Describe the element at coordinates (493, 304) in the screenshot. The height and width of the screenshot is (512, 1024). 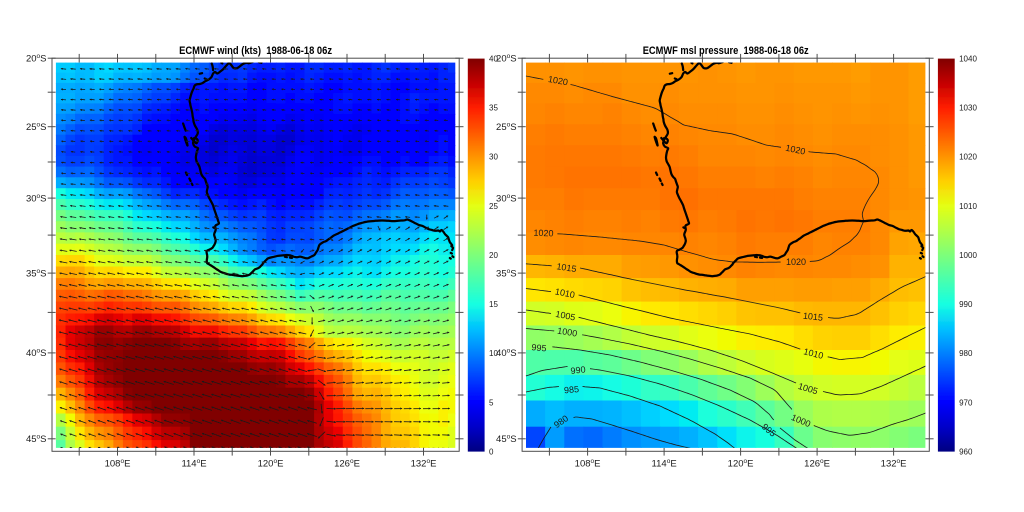
I see `svg-text: 15` at that location.